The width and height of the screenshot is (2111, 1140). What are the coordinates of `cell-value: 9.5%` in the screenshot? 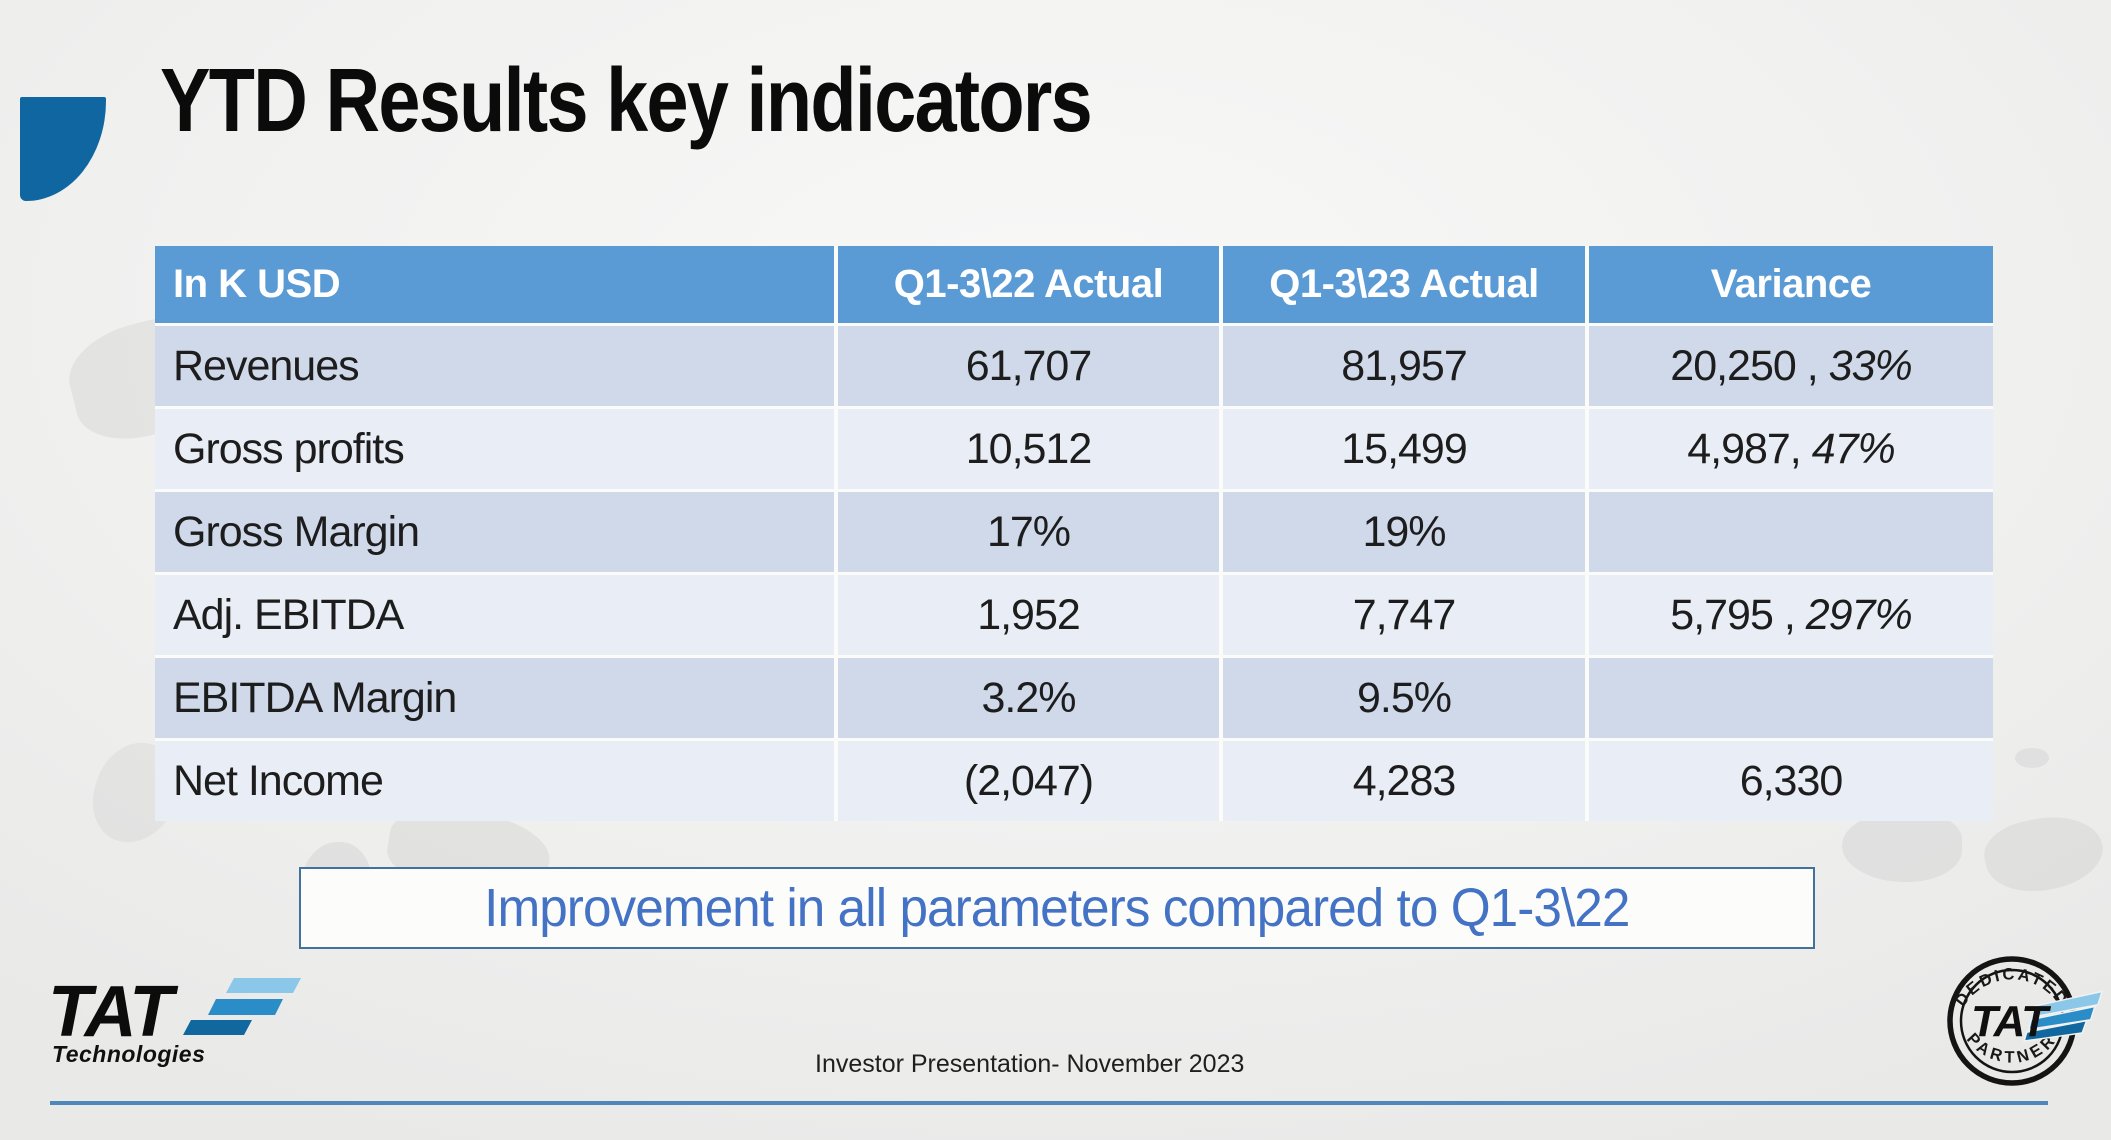 It's located at (1404, 698).